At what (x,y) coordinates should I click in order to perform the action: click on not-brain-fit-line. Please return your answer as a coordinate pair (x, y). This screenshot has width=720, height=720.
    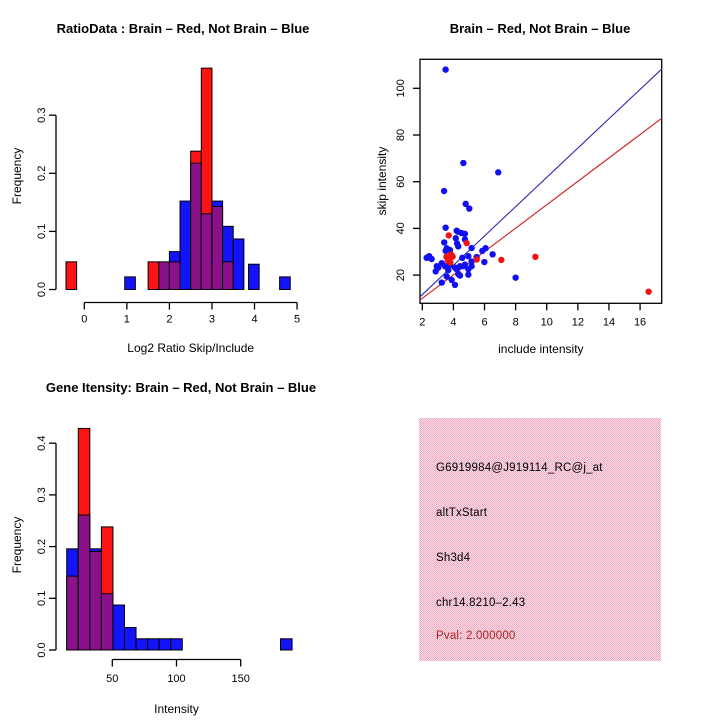
    Looking at the image, I should click on (541, 183).